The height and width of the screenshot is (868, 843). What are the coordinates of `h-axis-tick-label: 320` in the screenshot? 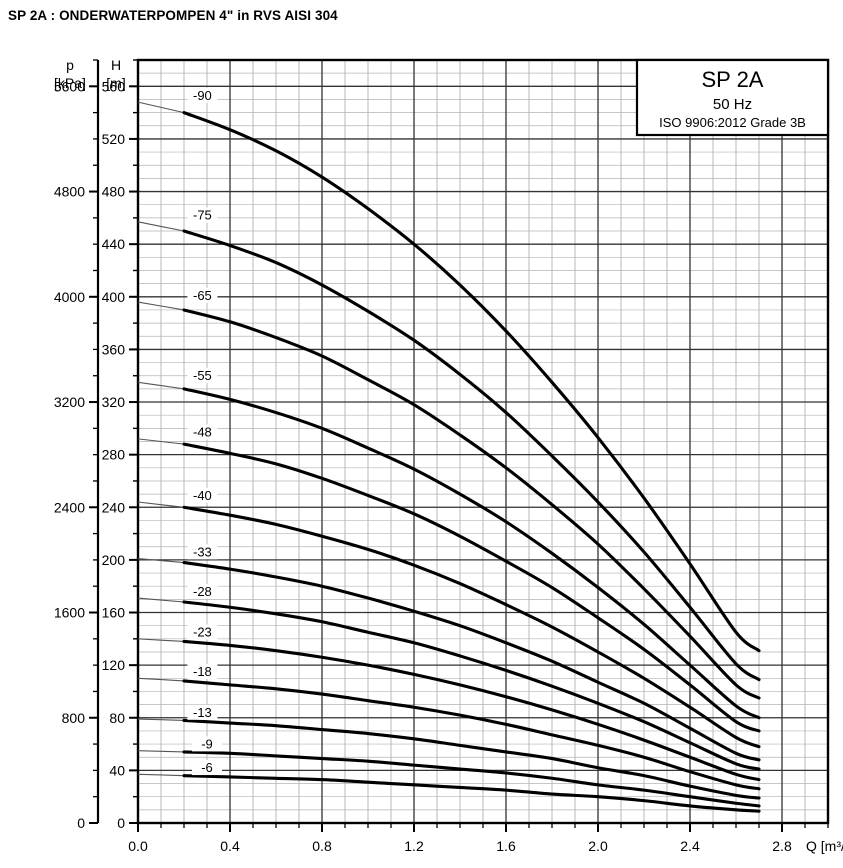 It's located at (114, 402).